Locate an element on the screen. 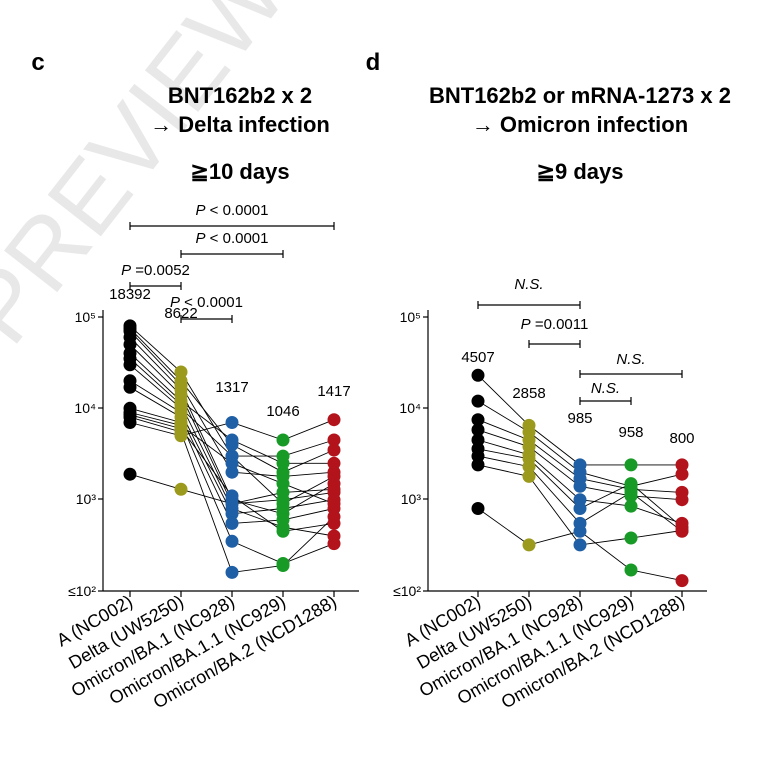  summary-value-label: 1317 is located at coordinates (231, 387).